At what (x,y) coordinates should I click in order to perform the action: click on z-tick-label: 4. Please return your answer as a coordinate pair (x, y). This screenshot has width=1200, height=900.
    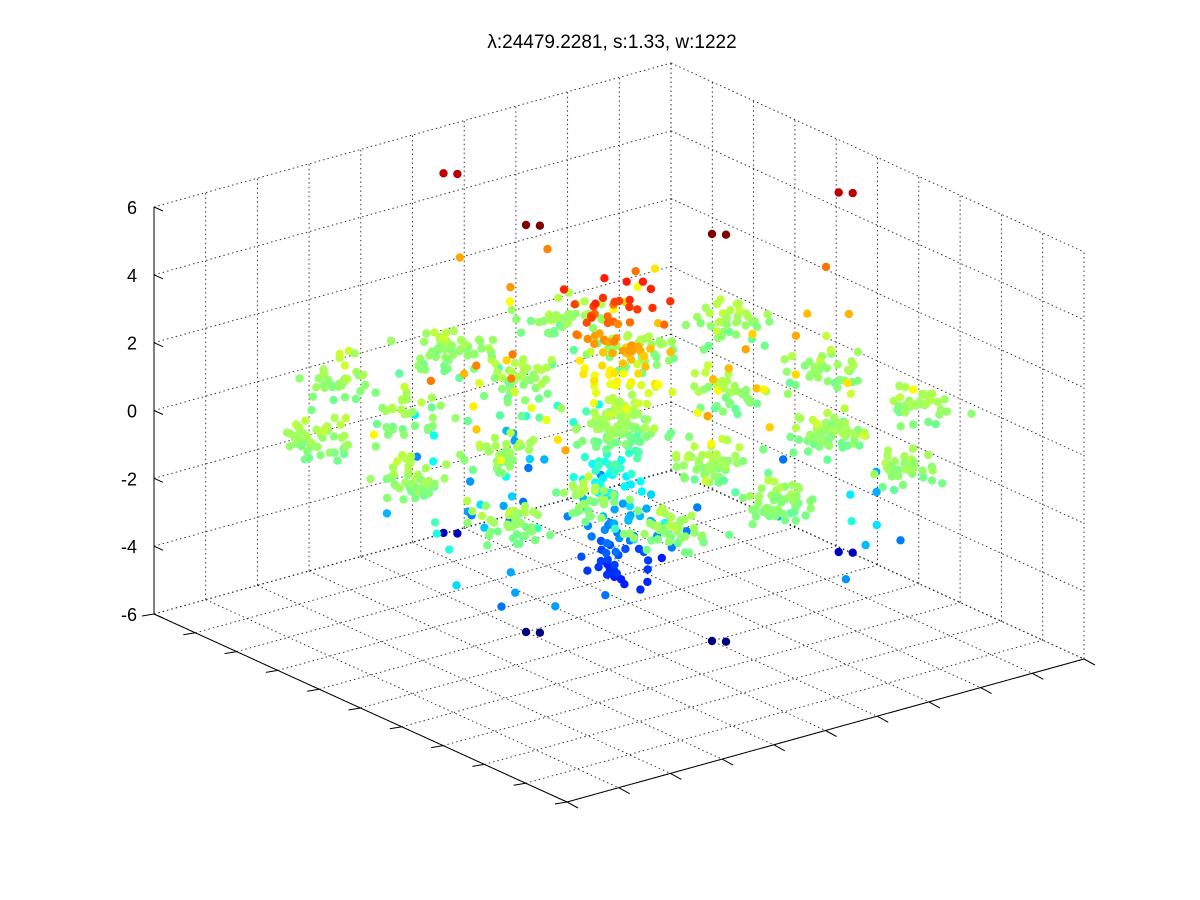
    Looking at the image, I should click on (132, 276).